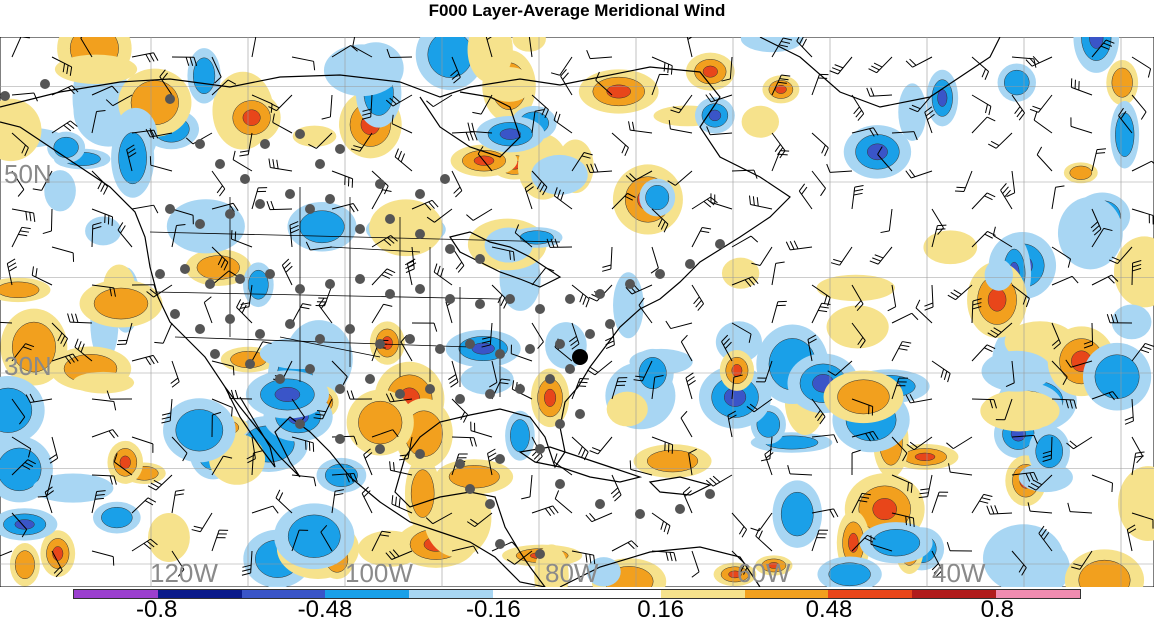 The image size is (1154, 623). Describe the element at coordinates (660, 610) in the screenshot. I see `color-scale-label: 0.16` at that location.